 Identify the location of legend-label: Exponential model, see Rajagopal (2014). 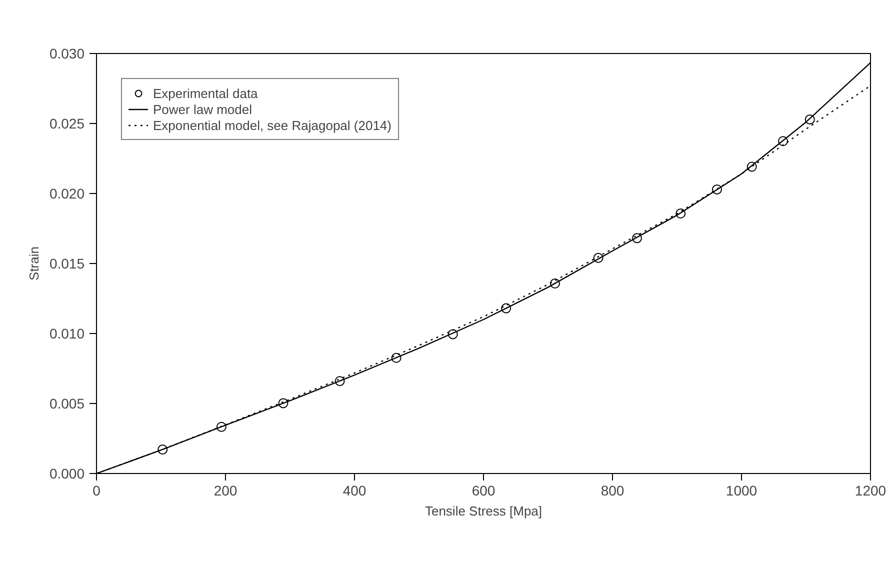
(272, 125).